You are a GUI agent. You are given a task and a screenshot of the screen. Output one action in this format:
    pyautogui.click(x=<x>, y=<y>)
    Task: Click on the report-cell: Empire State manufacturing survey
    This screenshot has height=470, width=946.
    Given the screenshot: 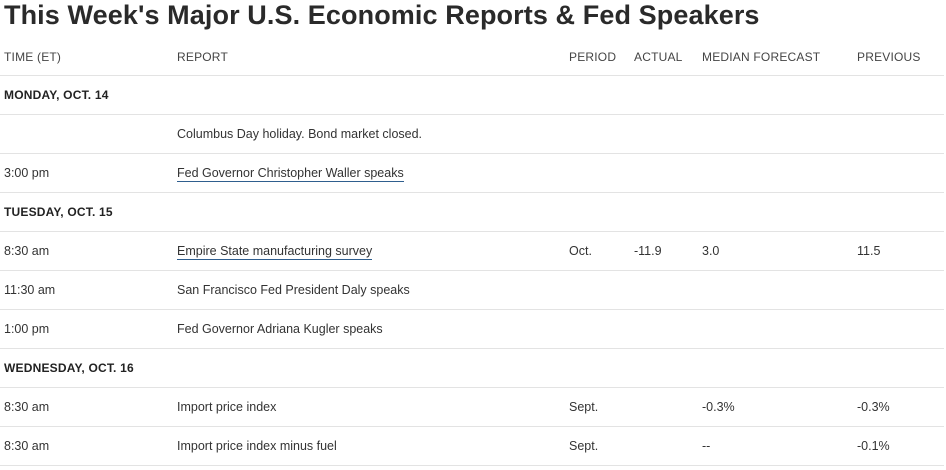 What is the action you would take?
    pyautogui.click(x=369, y=251)
    